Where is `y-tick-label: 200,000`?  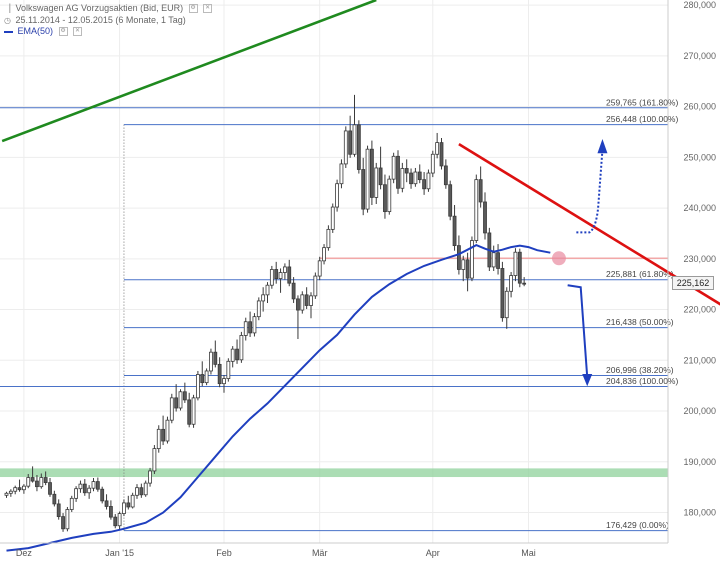
y-tick-label: 200,000 is located at coordinates (699, 411).